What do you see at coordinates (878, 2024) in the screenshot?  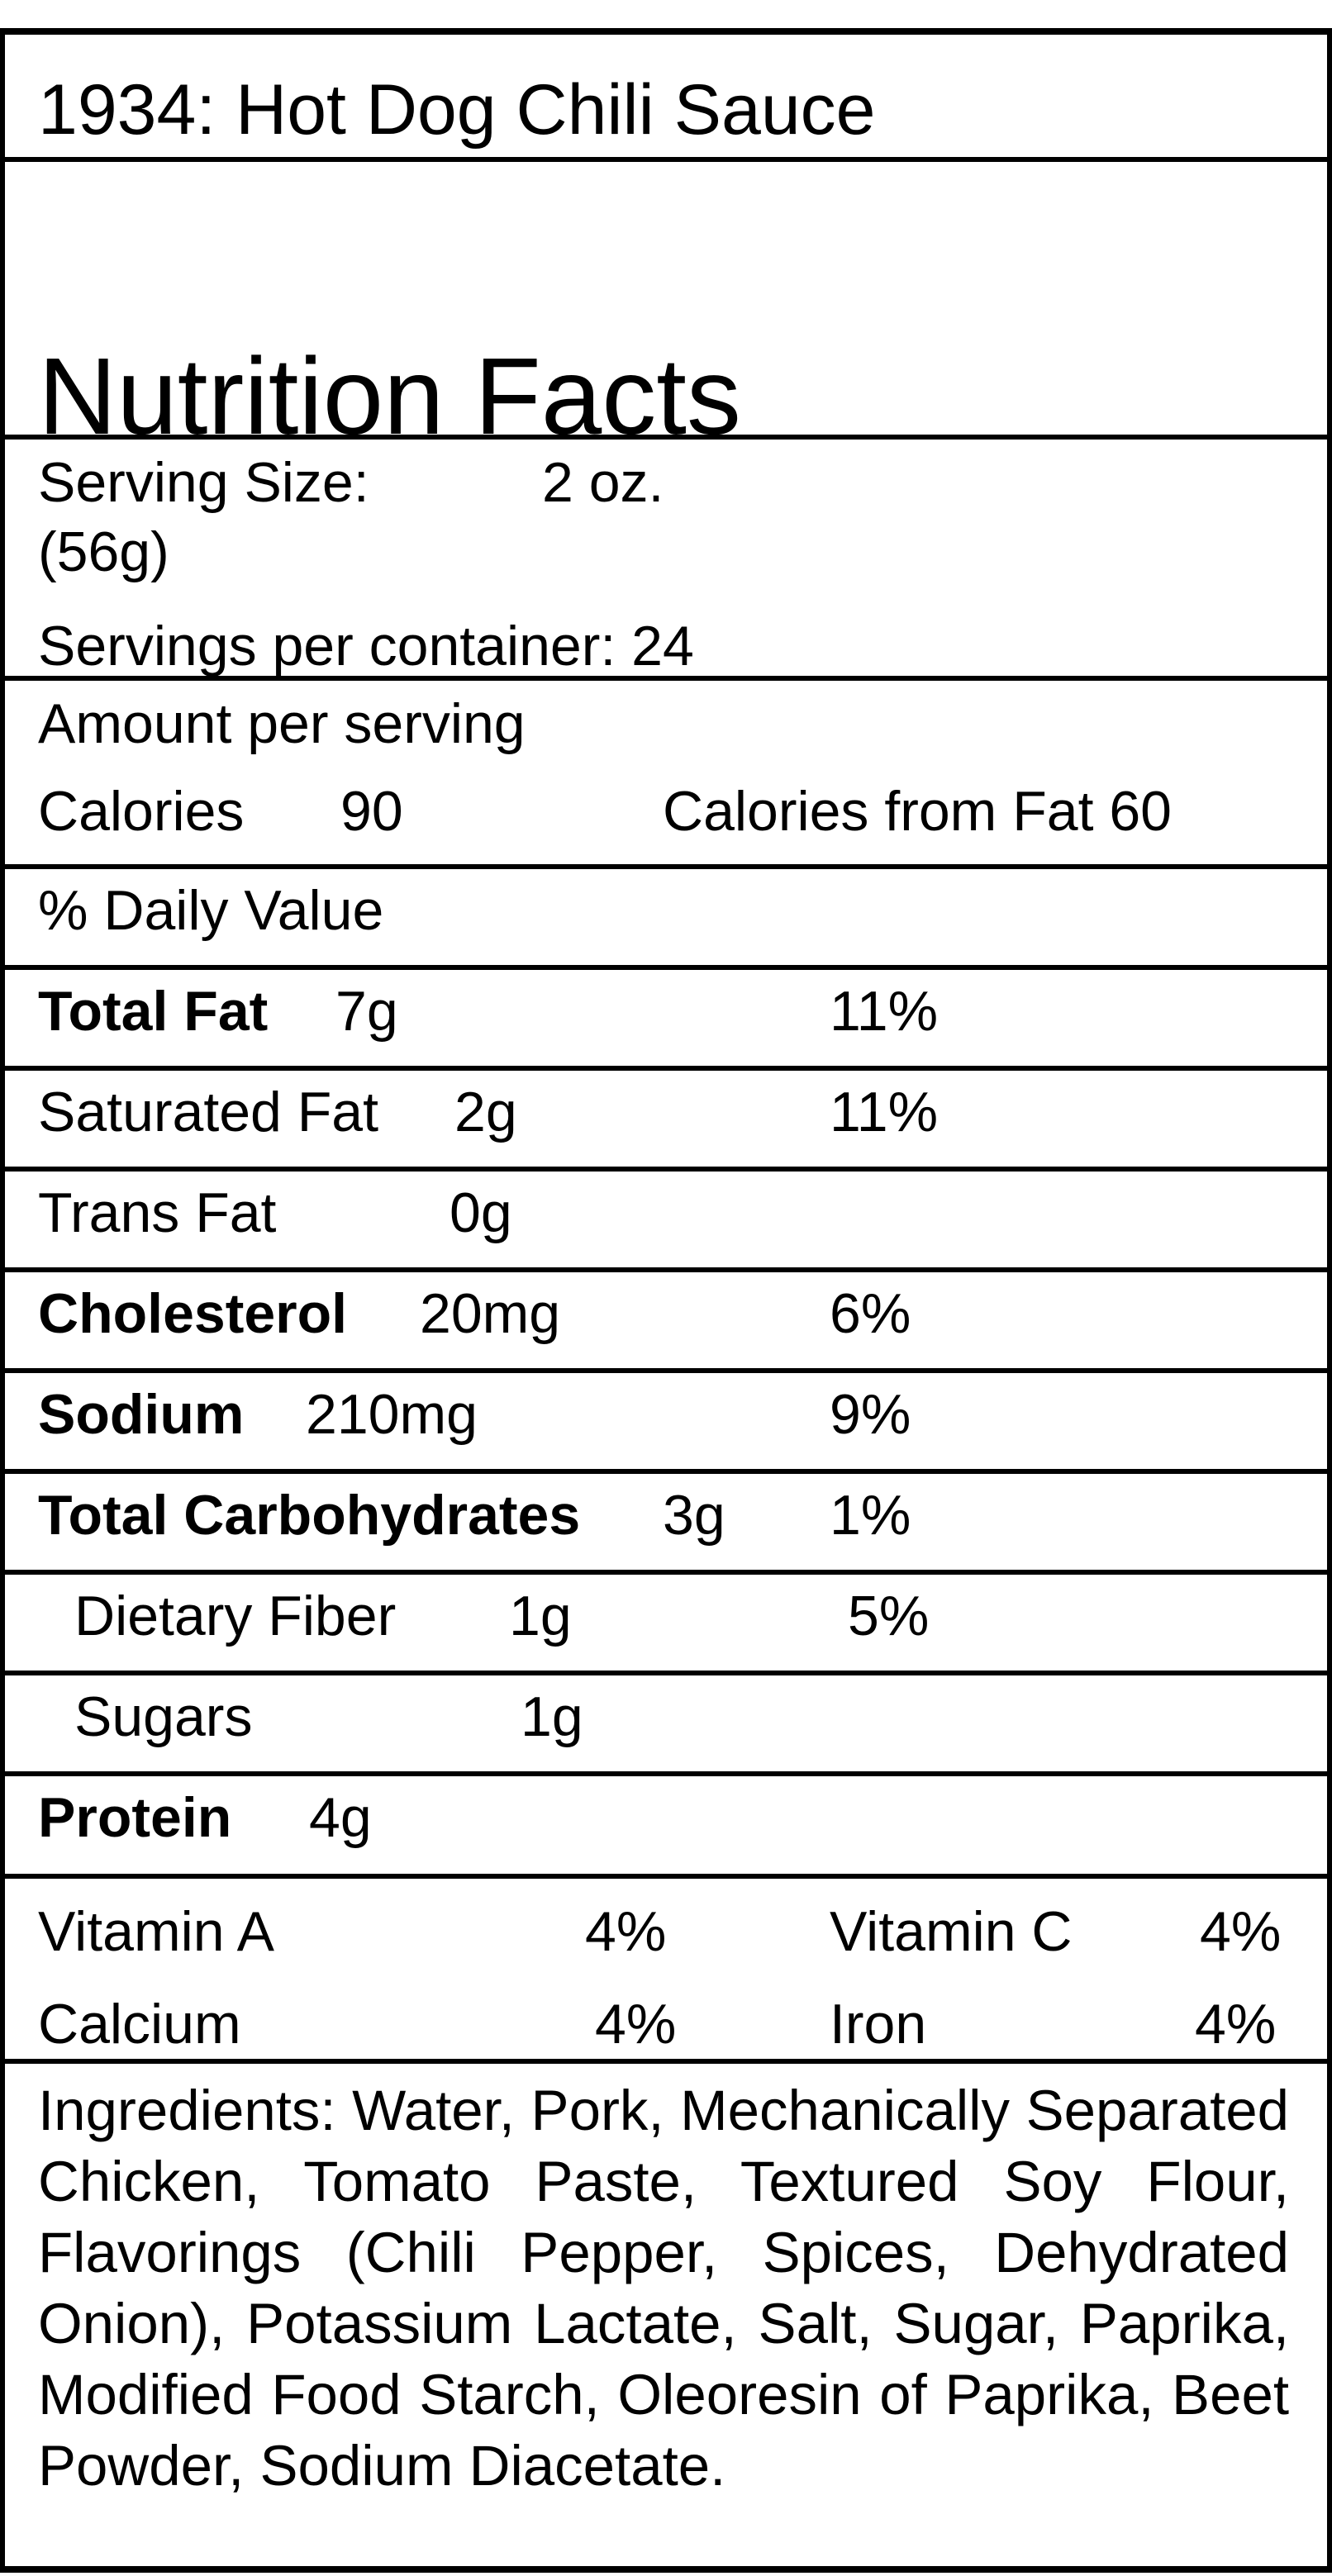 I see `vitamin-name: Iron` at bounding box center [878, 2024].